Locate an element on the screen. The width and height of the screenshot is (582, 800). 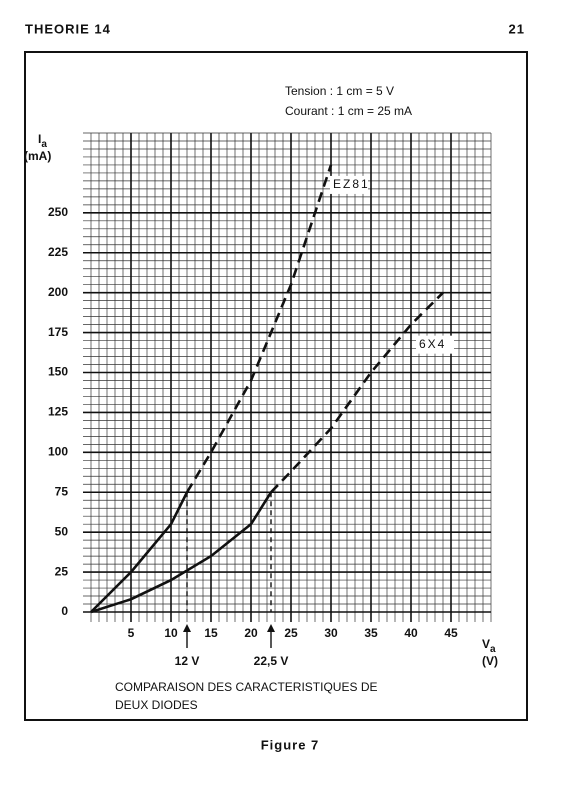
x-label-subscript: a is located at coordinates (493, 649).